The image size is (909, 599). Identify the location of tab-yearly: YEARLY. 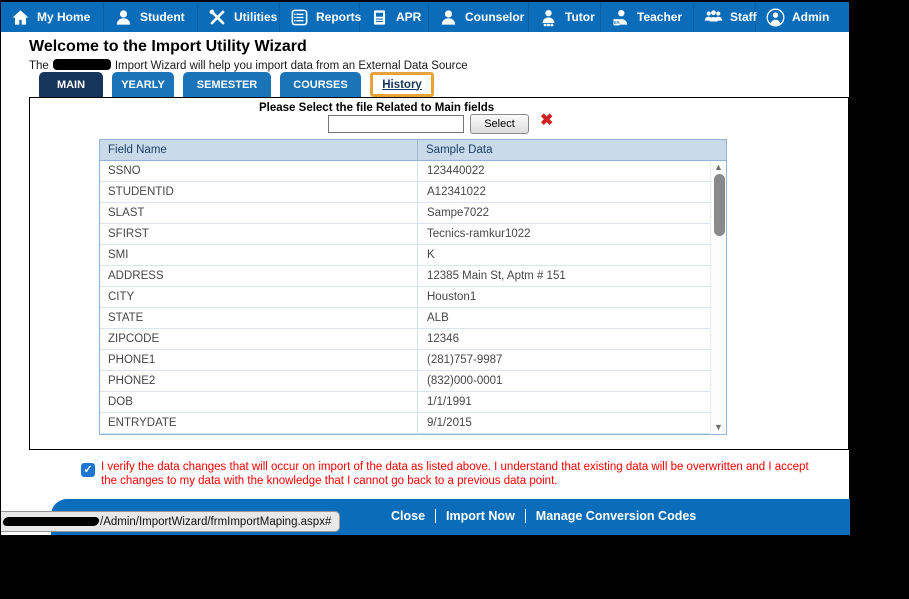
(143, 84).